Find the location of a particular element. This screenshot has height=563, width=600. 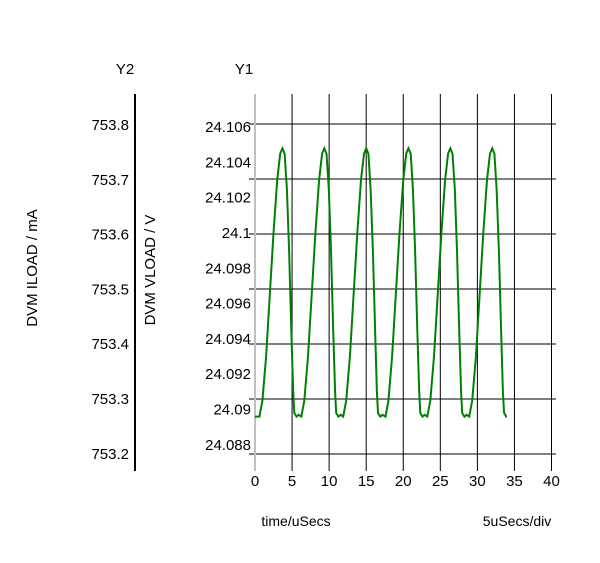

x-tick-label: 40 is located at coordinates (551, 481).